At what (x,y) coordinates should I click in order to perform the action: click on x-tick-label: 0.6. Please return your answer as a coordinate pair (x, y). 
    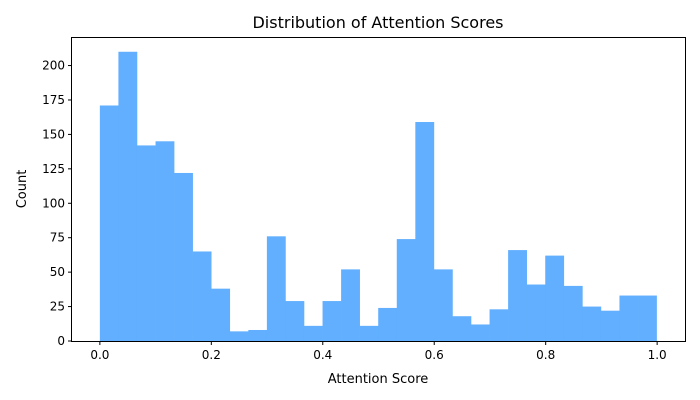
    Looking at the image, I should click on (434, 355).